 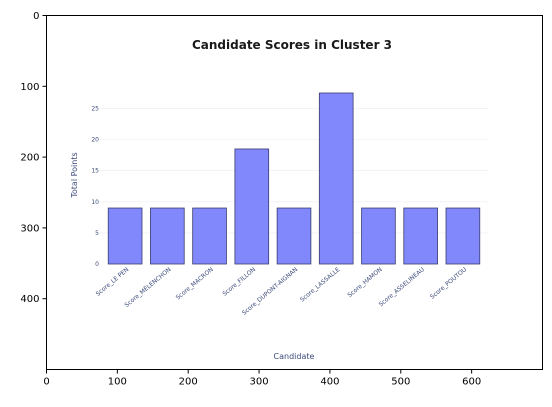 What do you see at coordinates (97, 233) in the screenshot?
I see `inner-y-tick-label: 5` at bounding box center [97, 233].